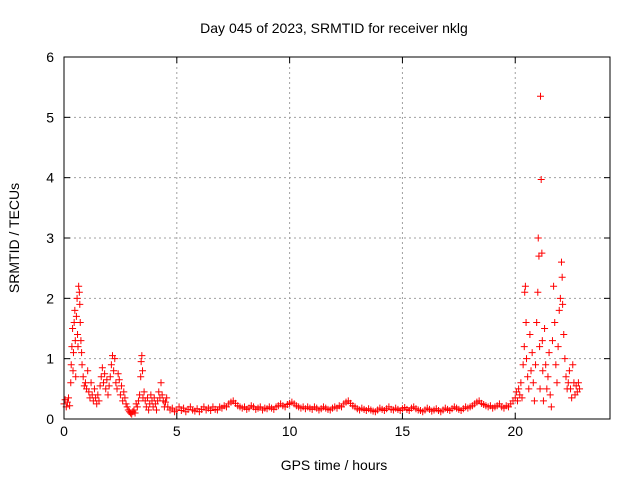  Describe the element at coordinates (50, 57) in the screenshot. I see `y-tick-label: 6` at that location.